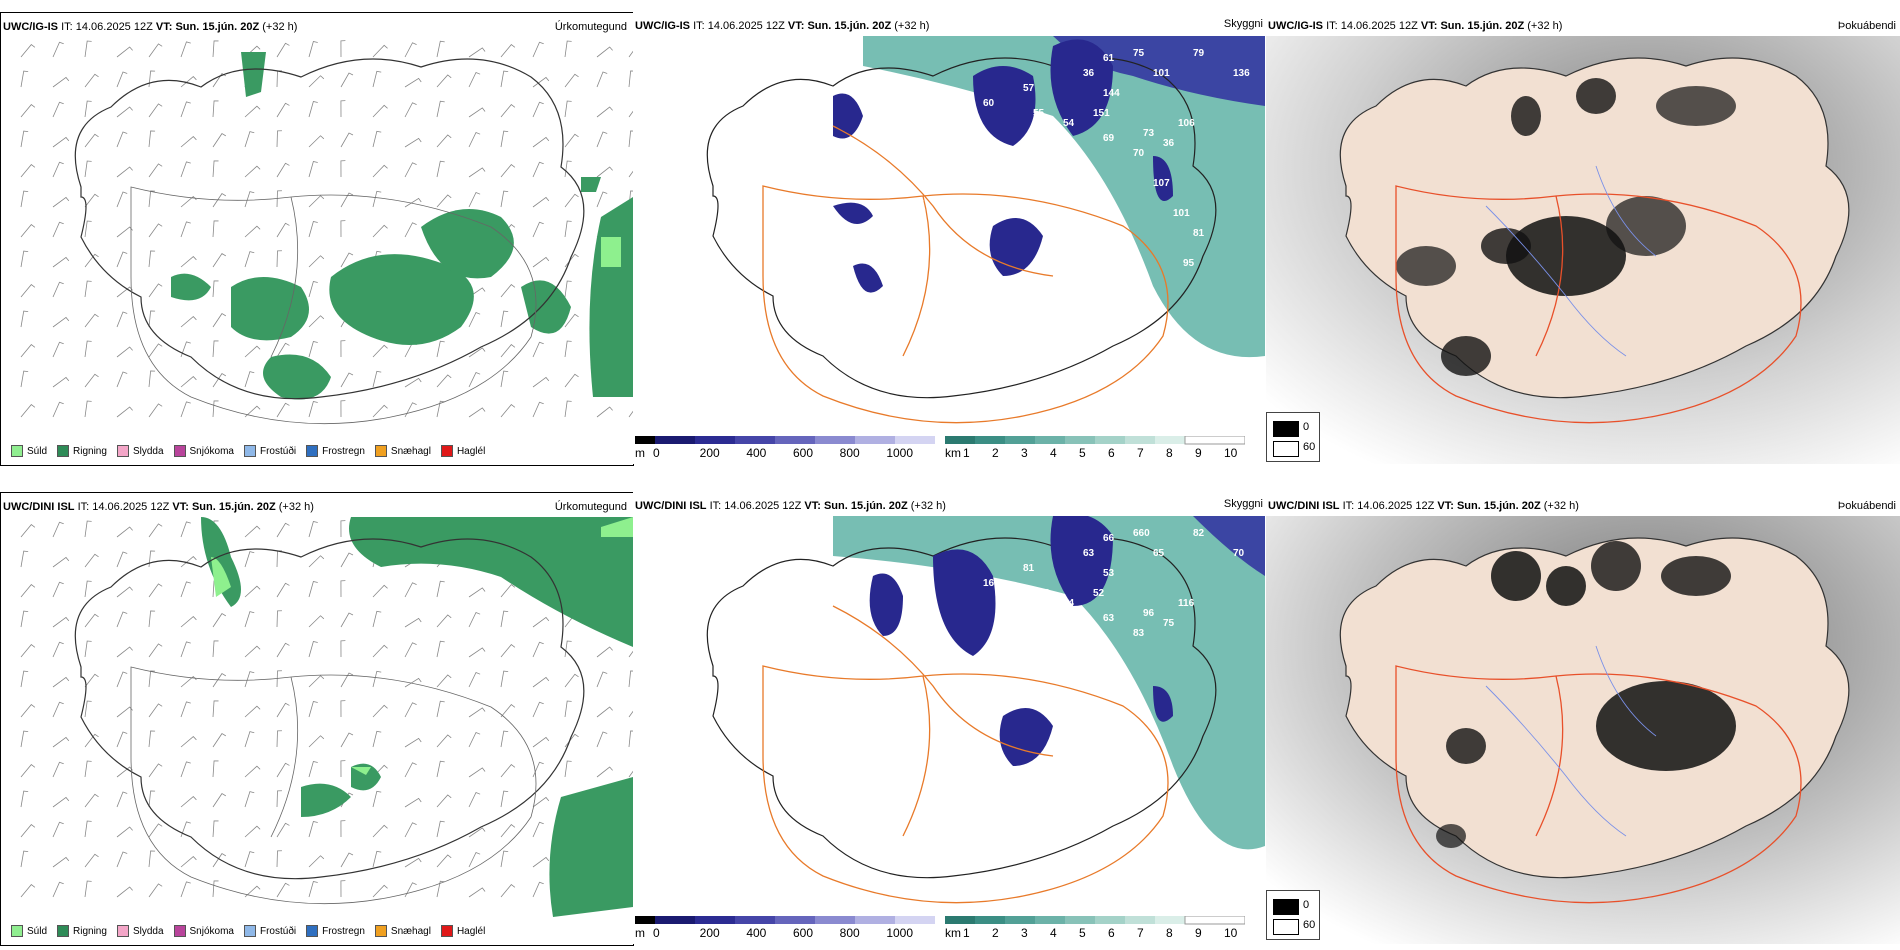  Describe the element at coordinates (966, 933) in the screenshot. I see `colorbar-tick: 1` at that location.